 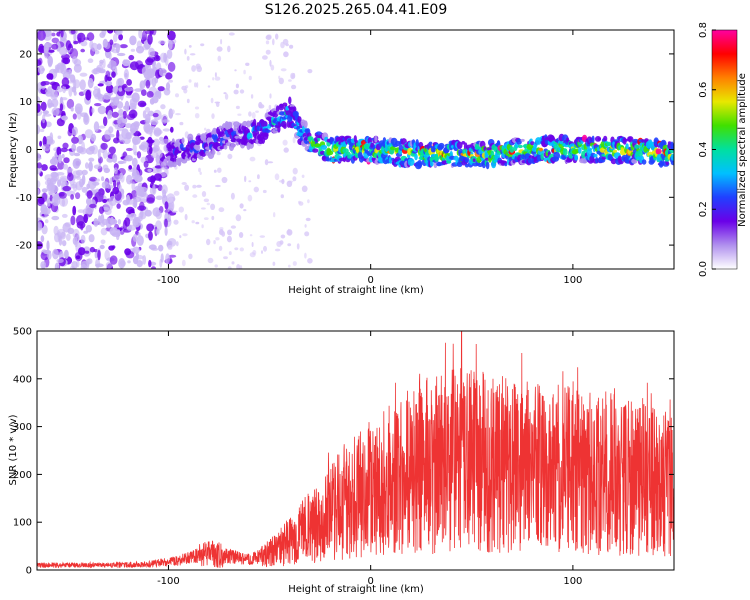 What do you see at coordinates (572, 581) in the screenshot?
I see `snr-xtick-label: 100` at bounding box center [572, 581].